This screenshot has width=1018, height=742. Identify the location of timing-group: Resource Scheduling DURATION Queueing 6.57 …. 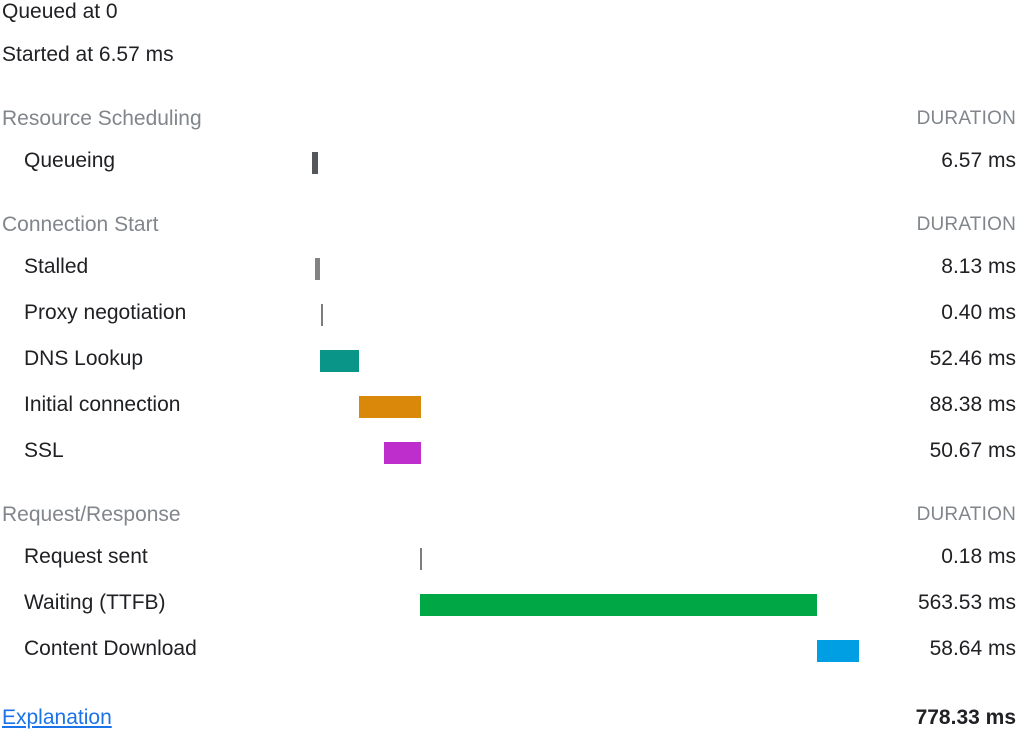
(509, 144).